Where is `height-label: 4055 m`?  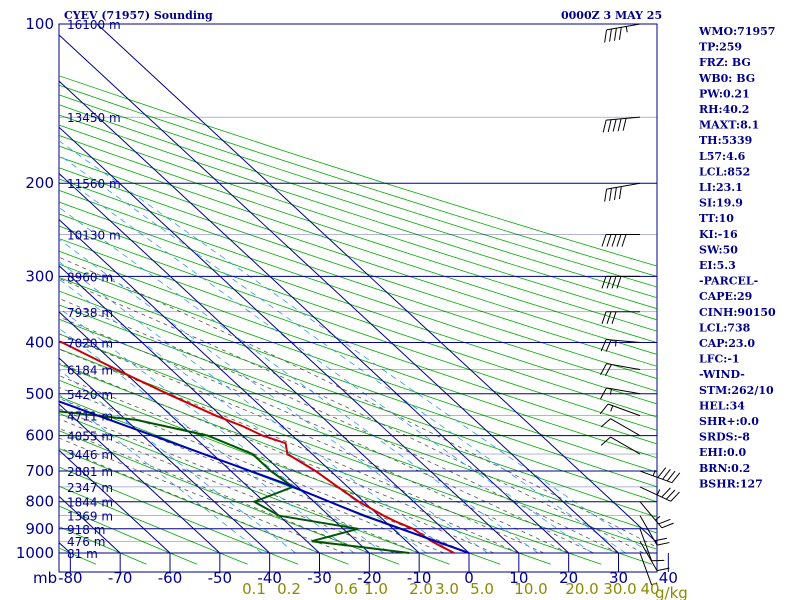 height-label: 4055 m is located at coordinates (90, 437).